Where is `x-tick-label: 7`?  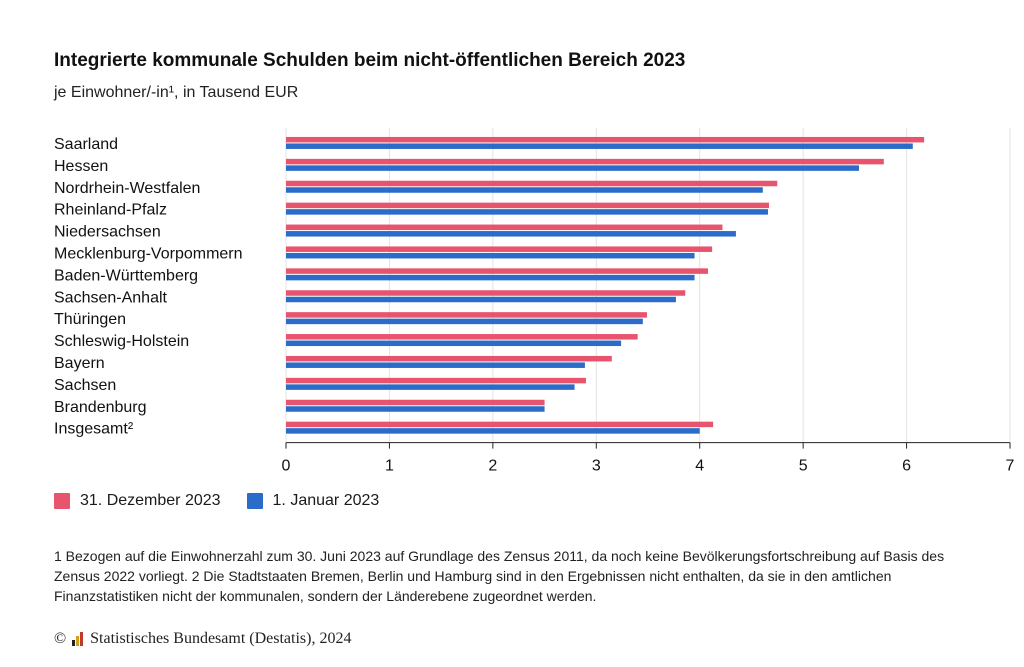 x-tick-label: 7 is located at coordinates (1010, 466).